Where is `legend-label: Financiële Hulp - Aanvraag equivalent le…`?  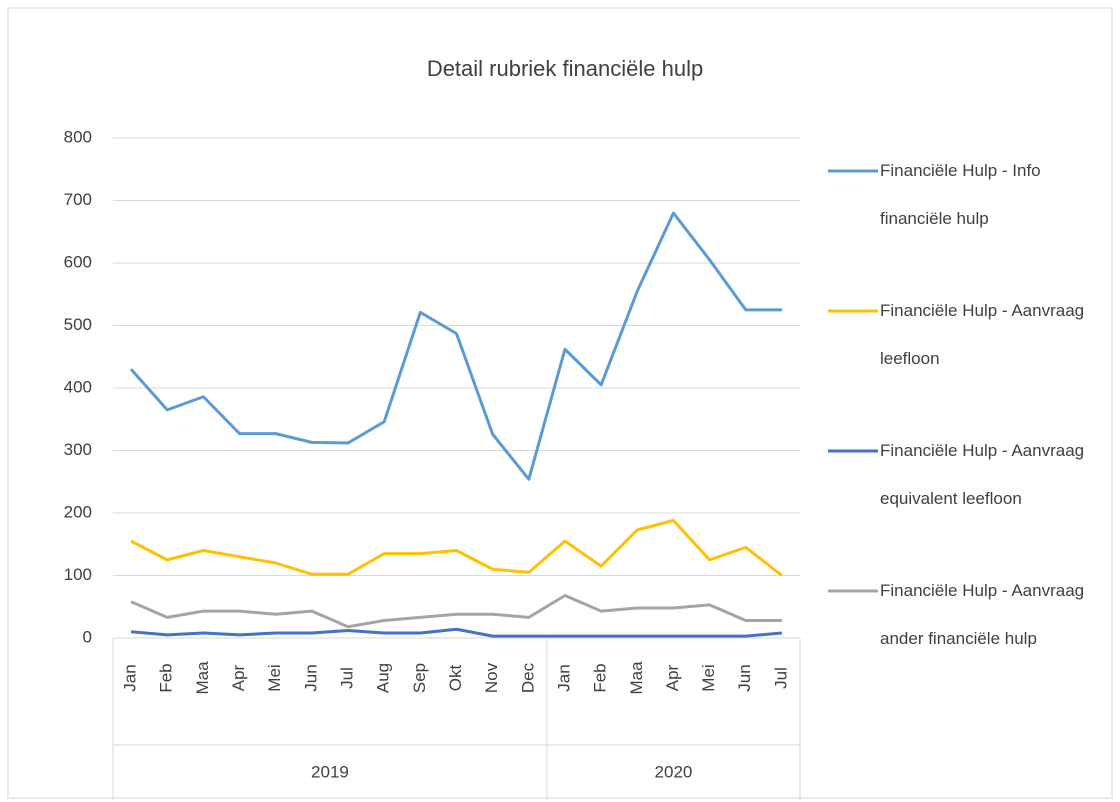
legend-label: Financiële Hulp - Aanvraag equivalent le… is located at coordinates (982, 474).